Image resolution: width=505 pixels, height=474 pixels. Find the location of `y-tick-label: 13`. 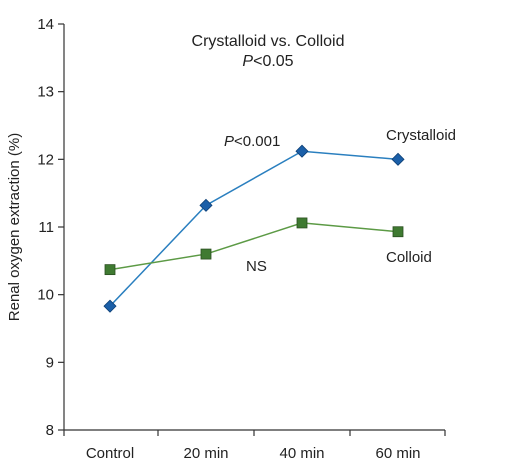

y-tick-label: 13 is located at coordinates (45, 92).